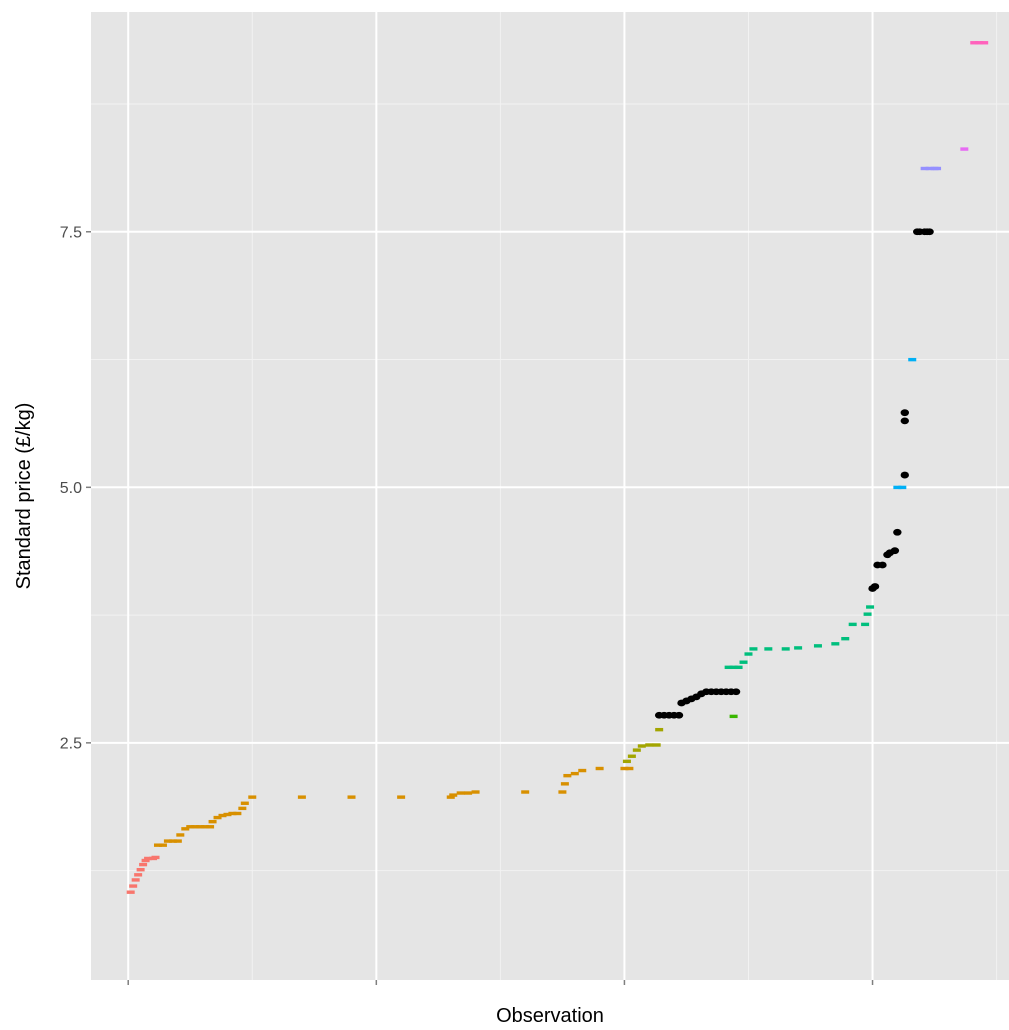  Describe the element at coordinates (71, 743) in the screenshot. I see `y-tick-label: 2.5` at that location.